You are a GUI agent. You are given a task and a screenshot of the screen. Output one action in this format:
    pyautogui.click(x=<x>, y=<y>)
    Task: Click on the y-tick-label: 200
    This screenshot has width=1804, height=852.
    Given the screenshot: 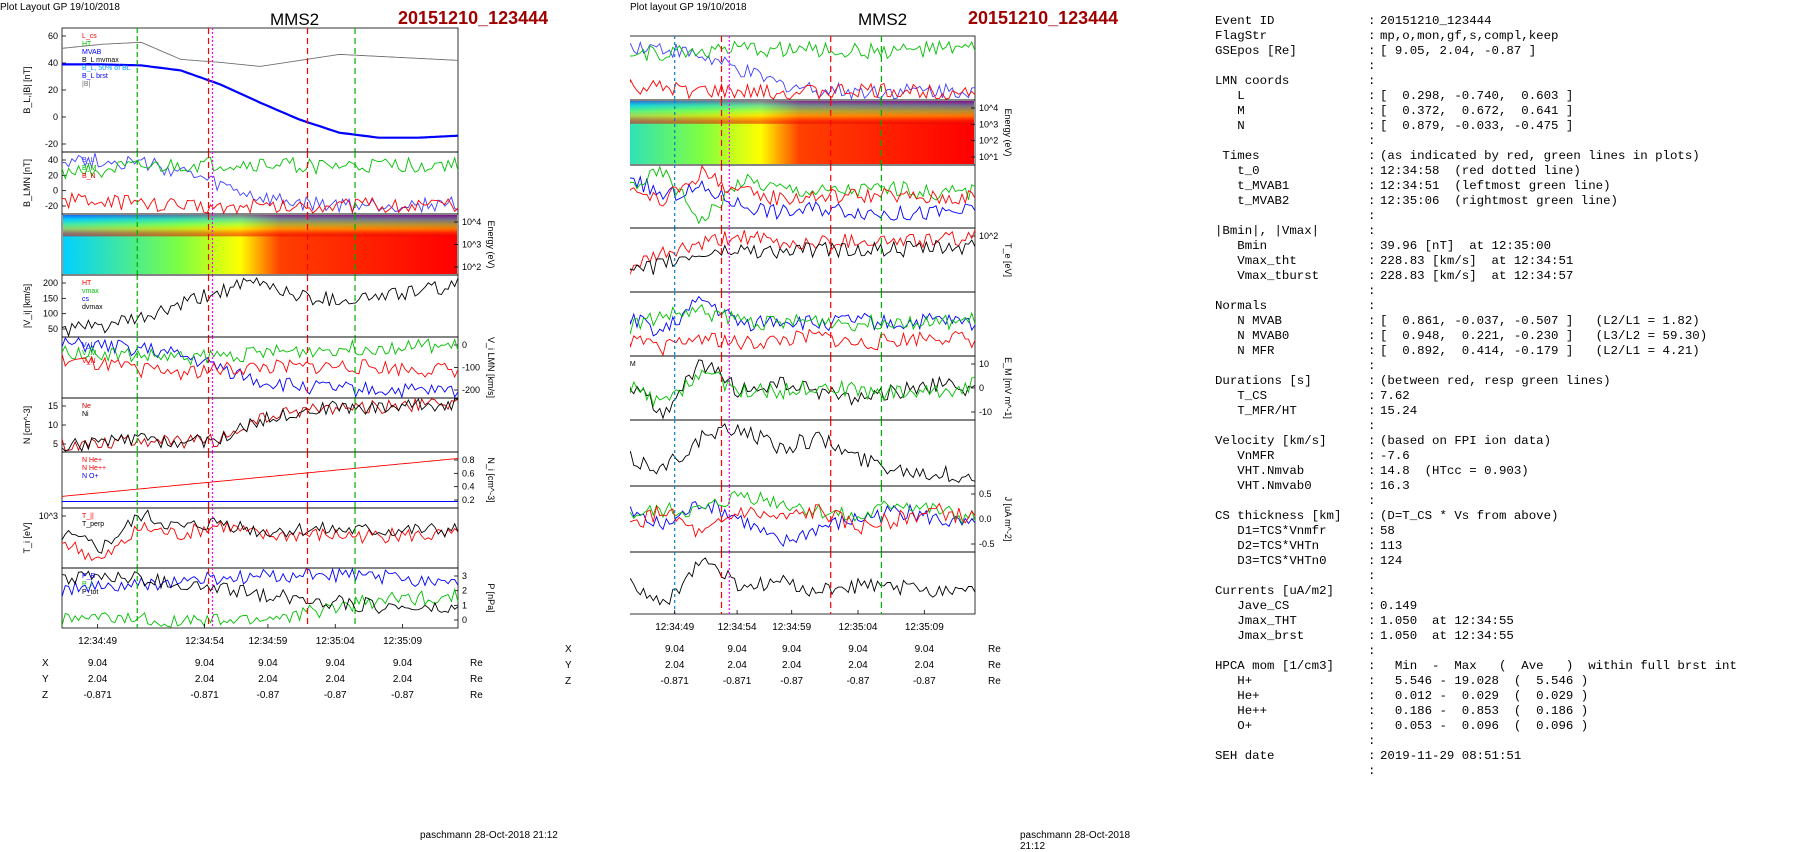 What is the action you would take?
    pyautogui.click(x=50, y=283)
    